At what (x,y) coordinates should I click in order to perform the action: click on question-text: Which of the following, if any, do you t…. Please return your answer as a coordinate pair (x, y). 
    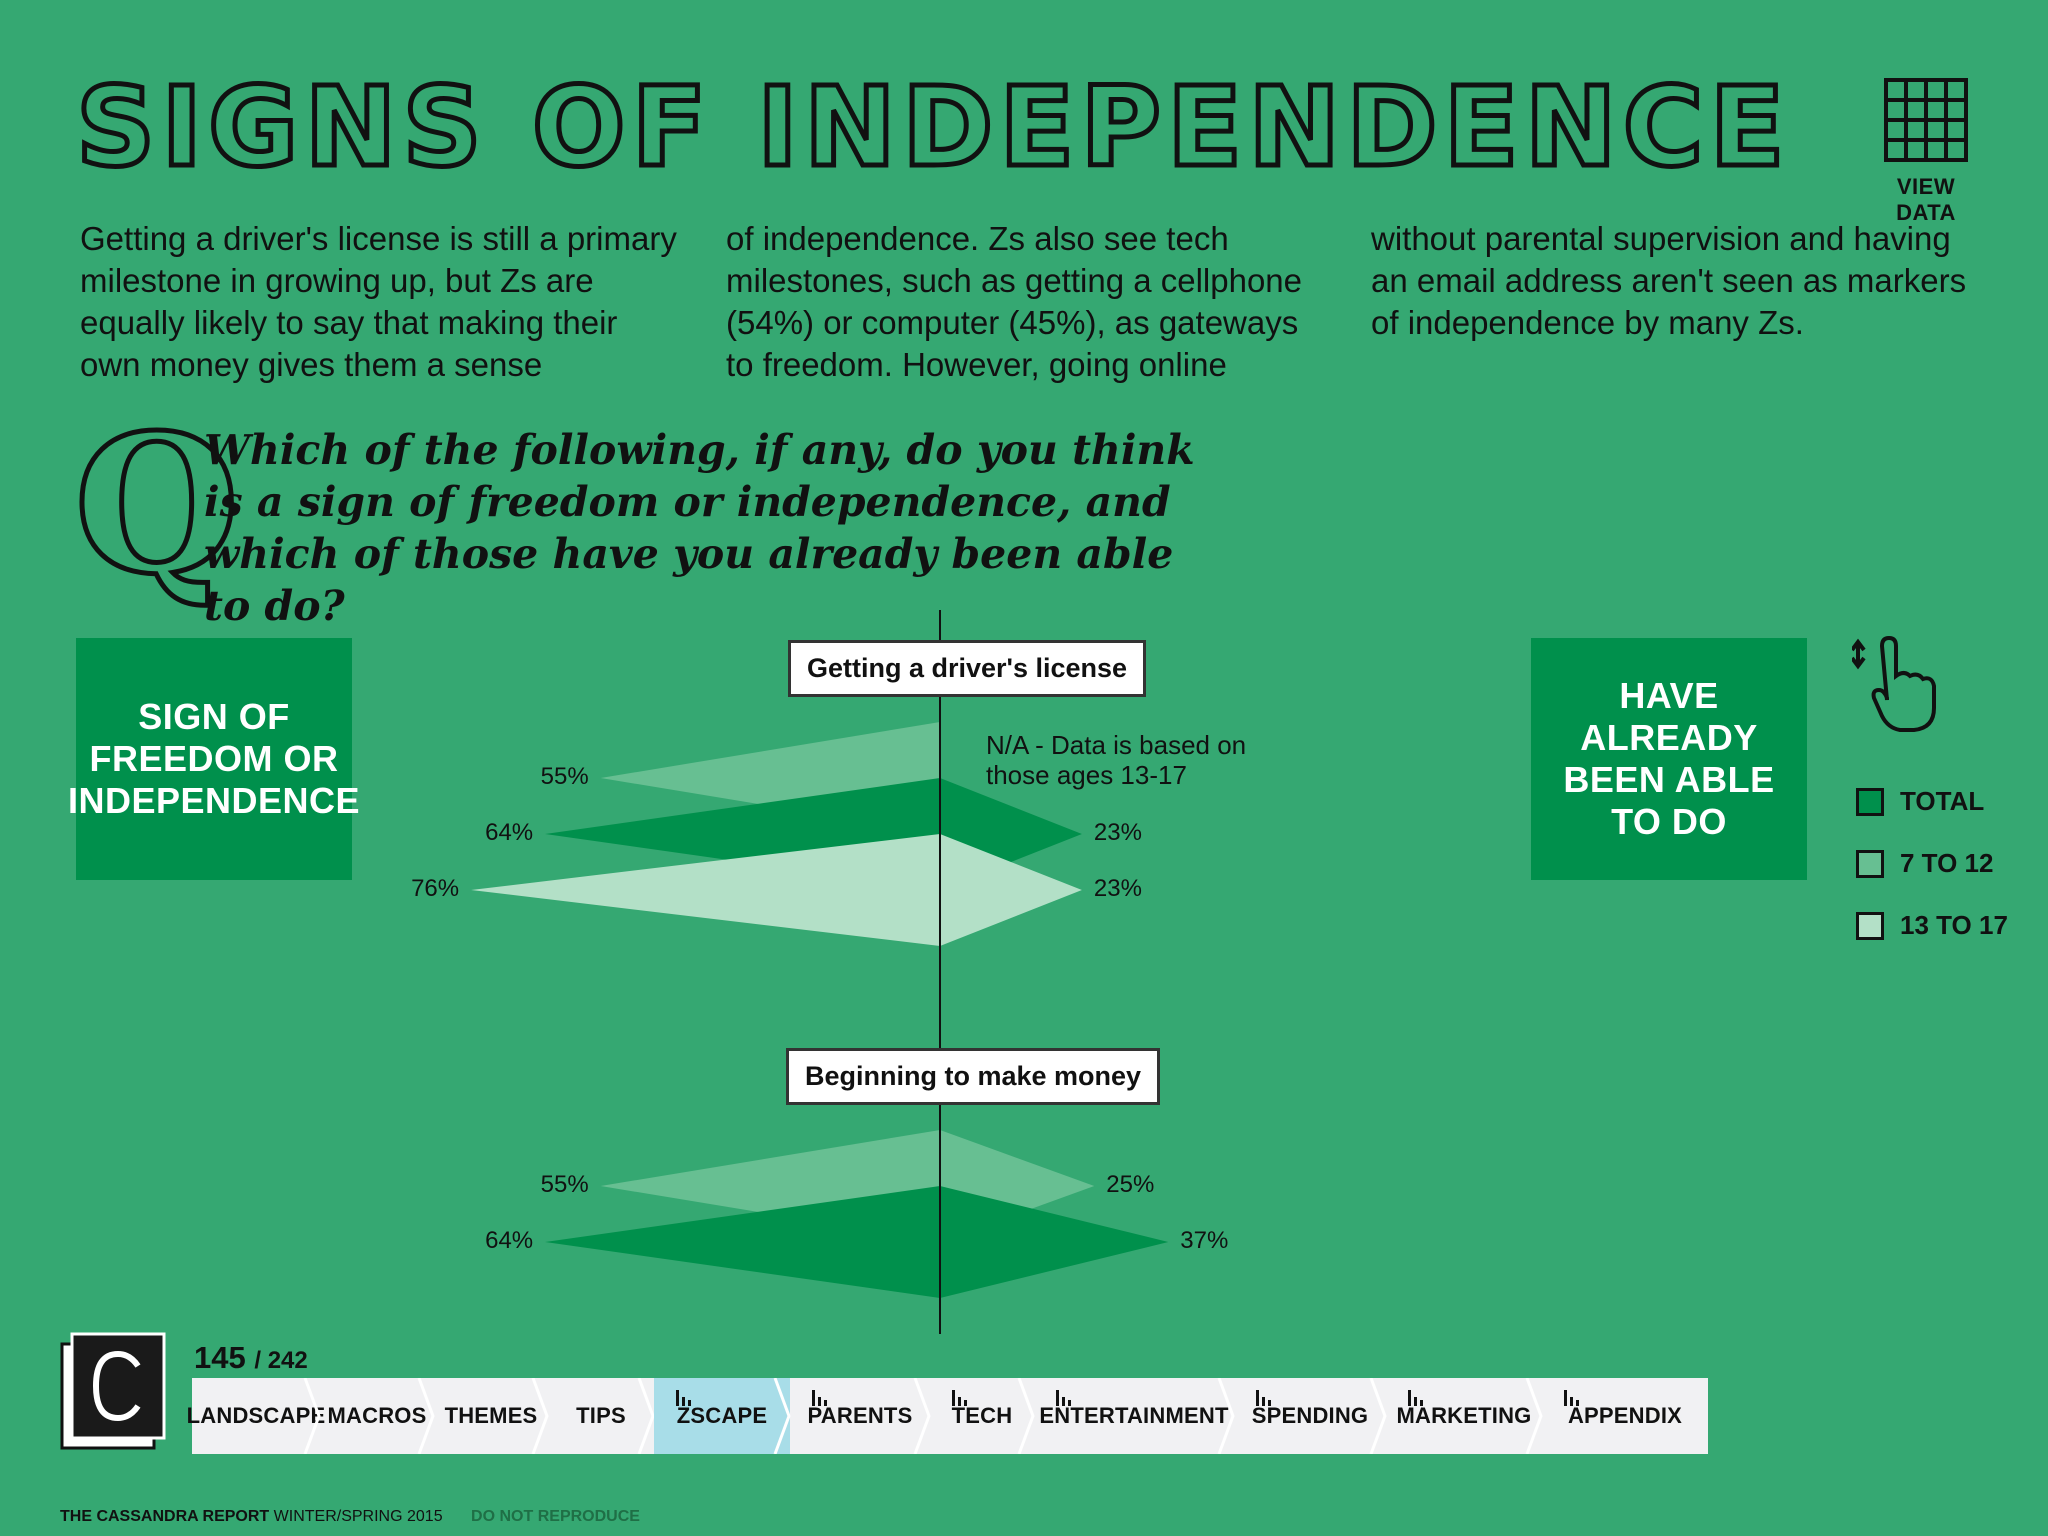
    Looking at the image, I should click on (699, 528).